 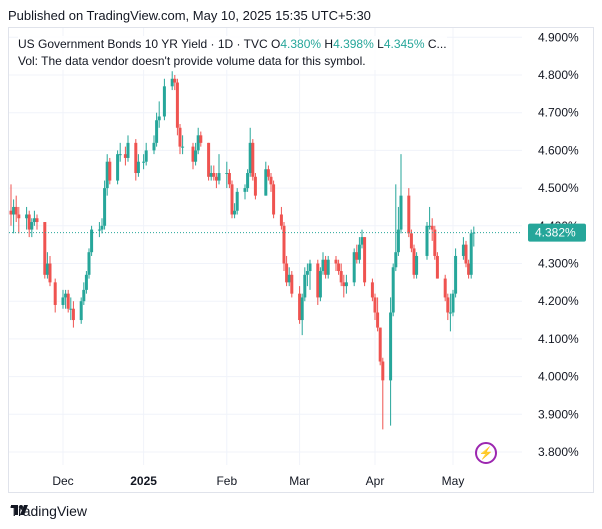 What do you see at coordinates (558, 75) in the screenshot?
I see `y-tick-label: 4.800%` at bounding box center [558, 75].